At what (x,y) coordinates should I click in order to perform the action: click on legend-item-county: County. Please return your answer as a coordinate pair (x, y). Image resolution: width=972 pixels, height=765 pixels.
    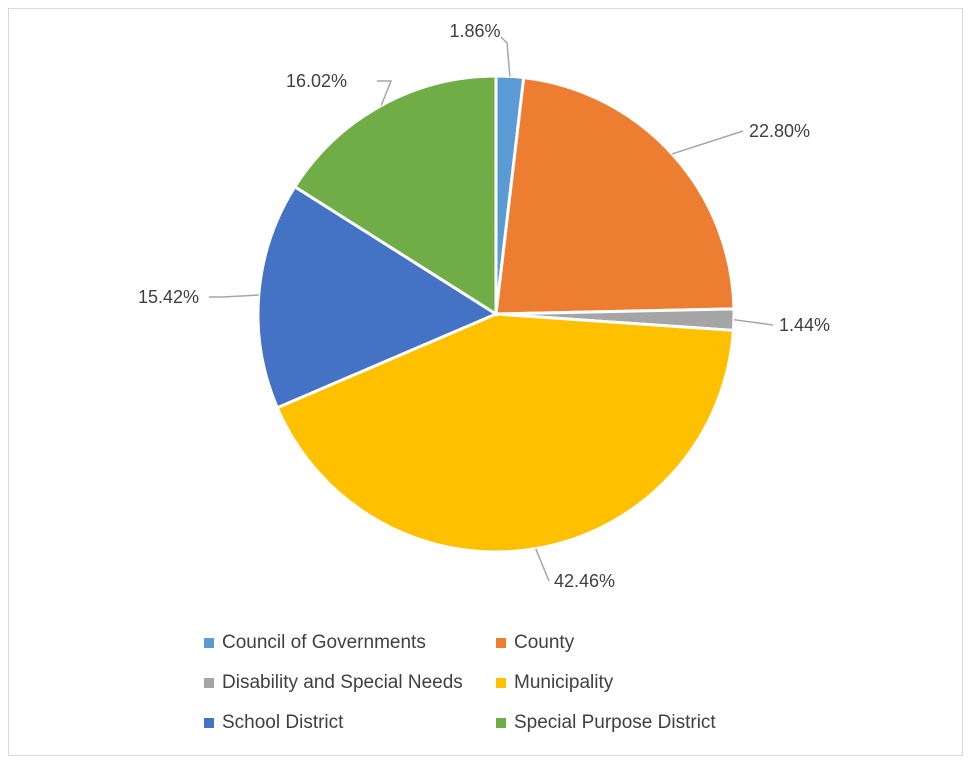
    Looking at the image, I should click on (646, 643).